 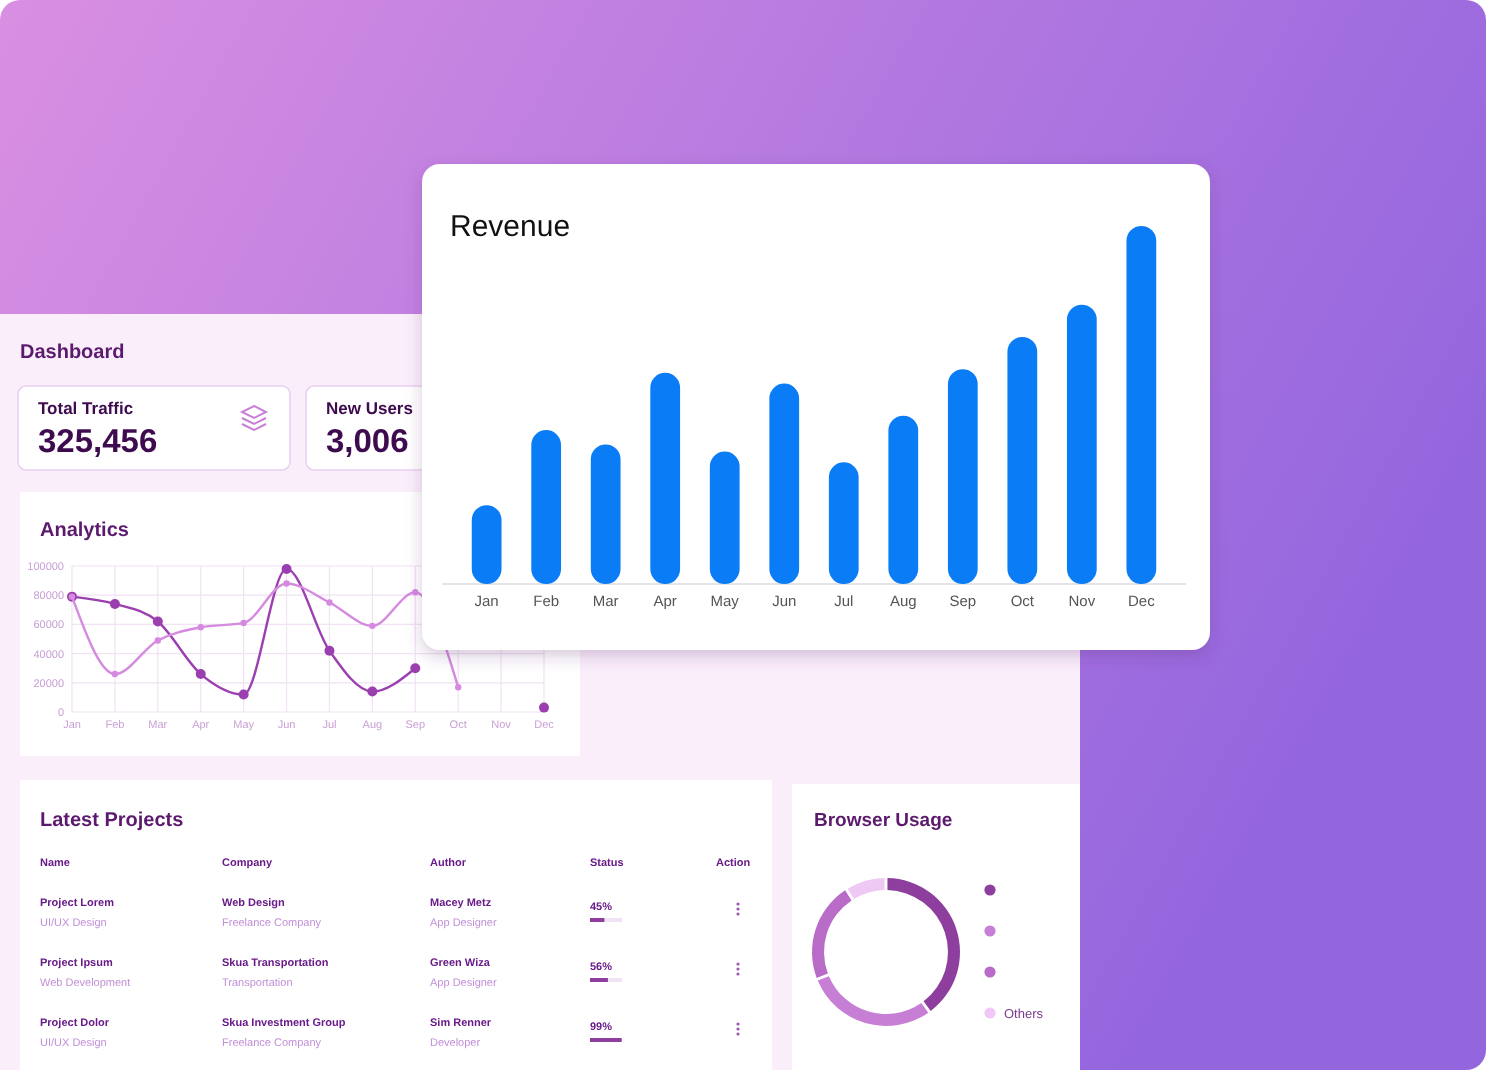 I want to click on chart-title: Browser Usage, so click(x=883, y=821).